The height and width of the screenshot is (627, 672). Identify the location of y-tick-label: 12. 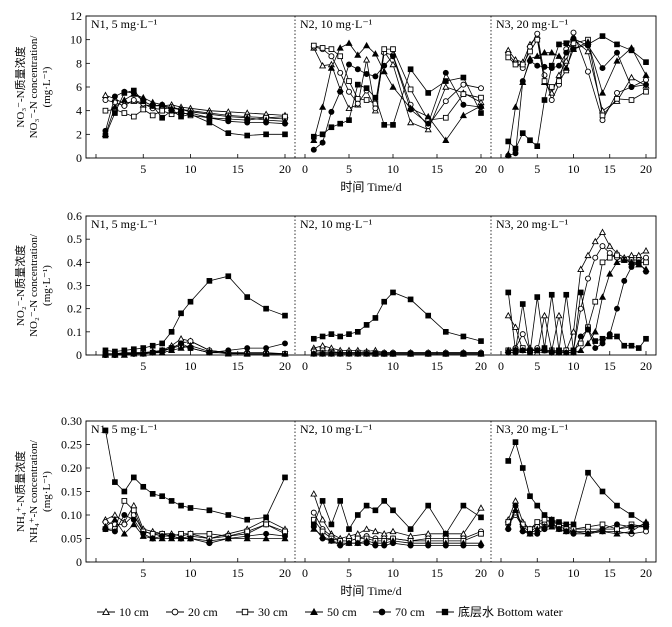
(76, 16).